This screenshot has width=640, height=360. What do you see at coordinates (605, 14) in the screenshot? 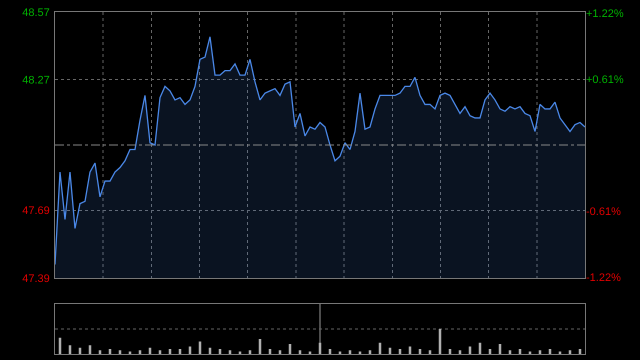
I see `y2-tick-label: +1.22%` at bounding box center [605, 14].